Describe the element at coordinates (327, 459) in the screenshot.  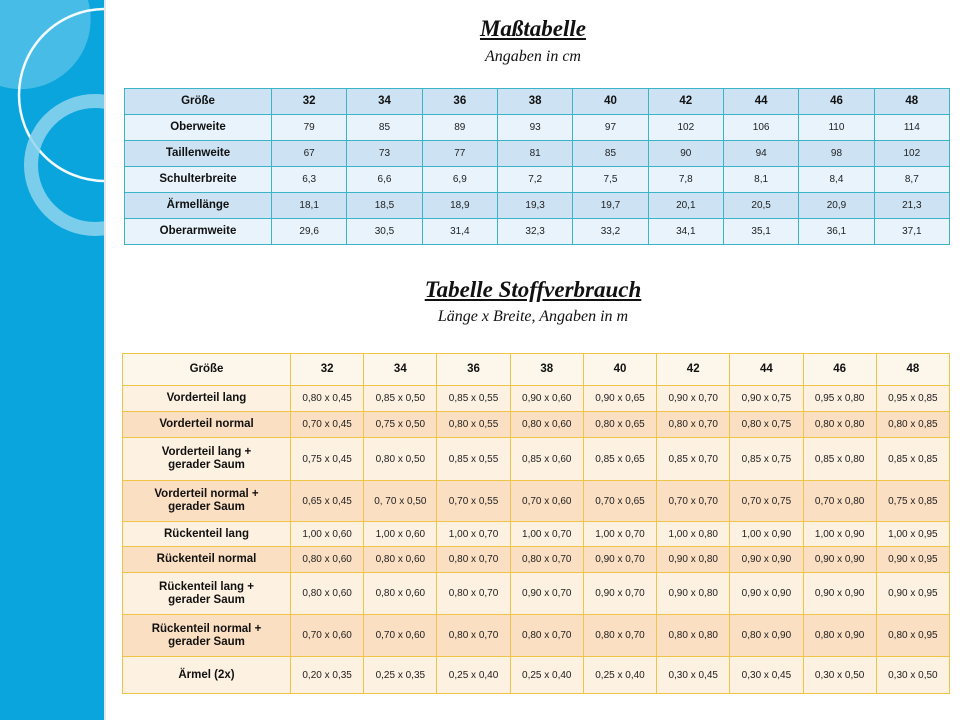
I see `table-cell: 0,75 x 0,45` at that location.